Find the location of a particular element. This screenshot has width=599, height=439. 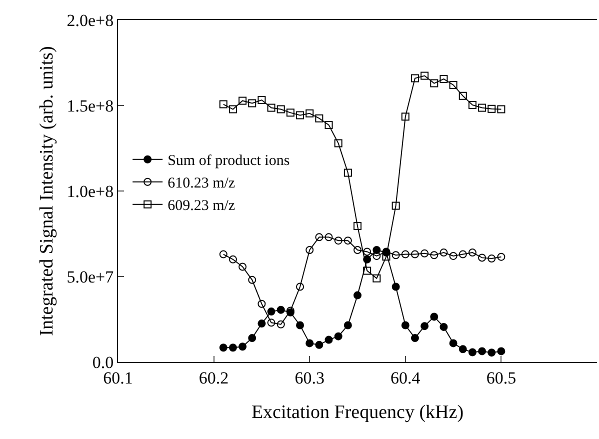

x-tick-label: 60.4 is located at coordinates (405, 378).